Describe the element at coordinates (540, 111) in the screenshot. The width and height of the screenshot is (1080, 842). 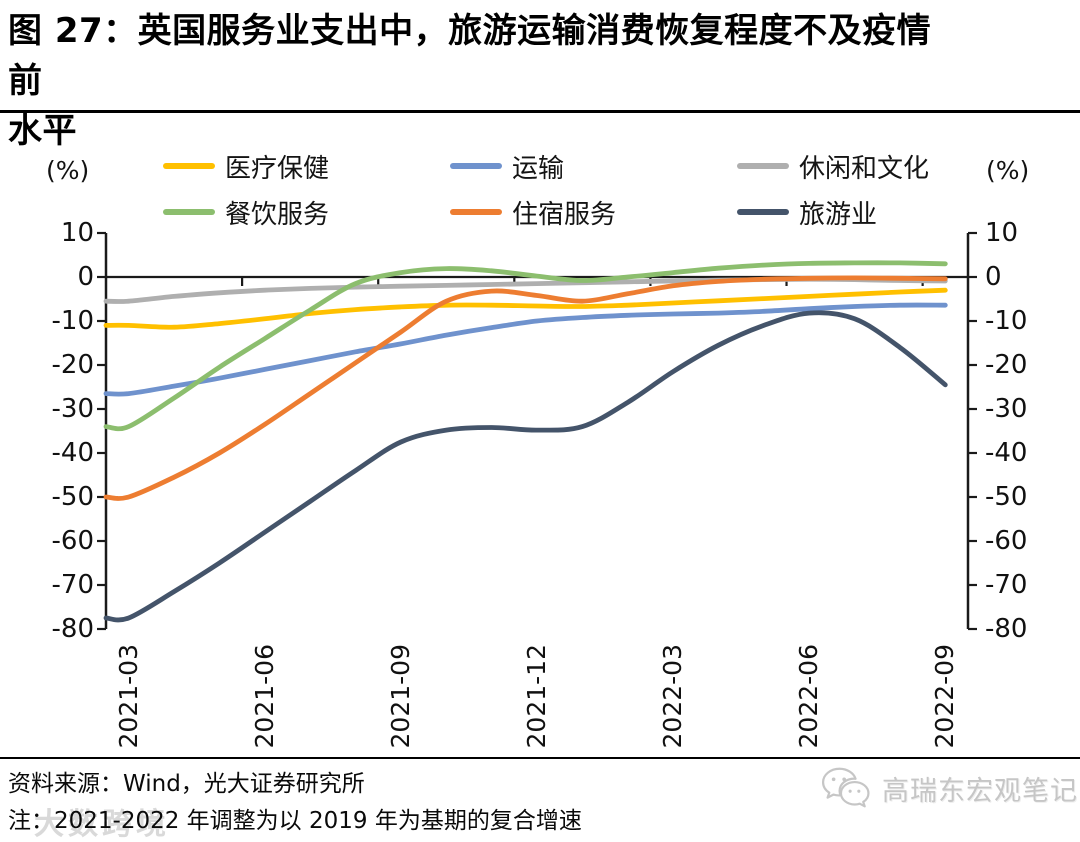
I see `title-underline` at that location.